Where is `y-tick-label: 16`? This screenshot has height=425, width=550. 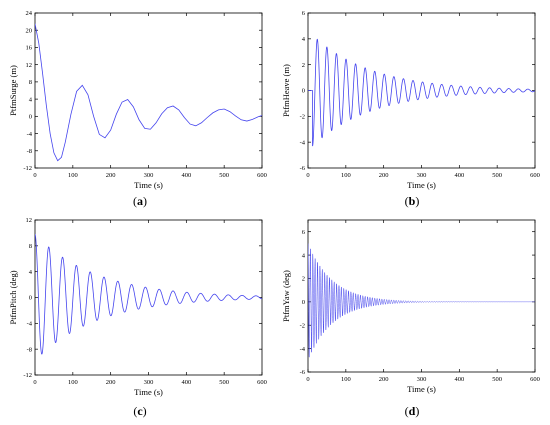 y-tick-label: 16 is located at coordinates (29, 48).